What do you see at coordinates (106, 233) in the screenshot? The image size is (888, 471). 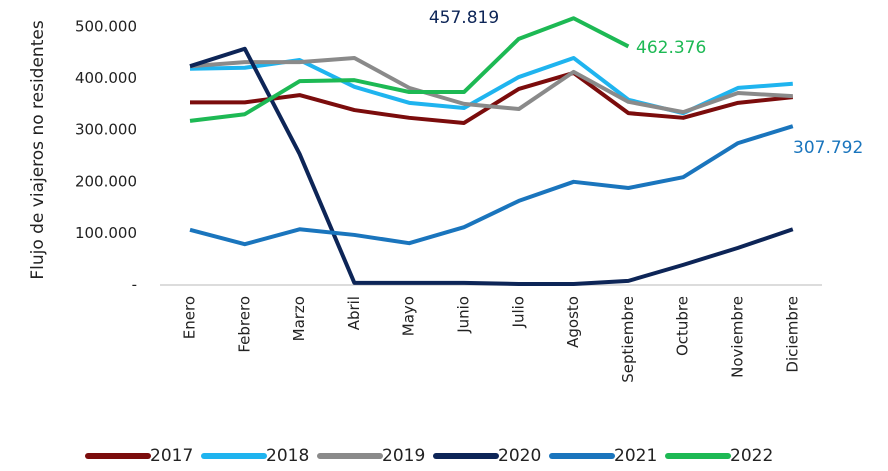 I see `y-tick-label: 100.000` at bounding box center [106, 233].